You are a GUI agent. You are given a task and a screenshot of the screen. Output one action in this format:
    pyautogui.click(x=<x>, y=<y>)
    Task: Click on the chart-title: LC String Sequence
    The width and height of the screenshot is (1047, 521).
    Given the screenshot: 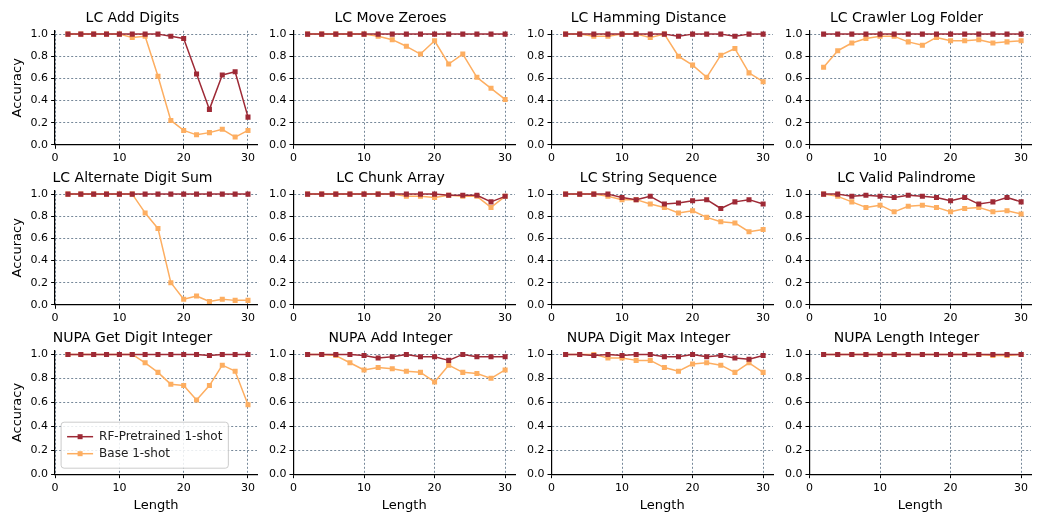 What is the action you would take?
    pyautogui.click(x=648, y=177)
    